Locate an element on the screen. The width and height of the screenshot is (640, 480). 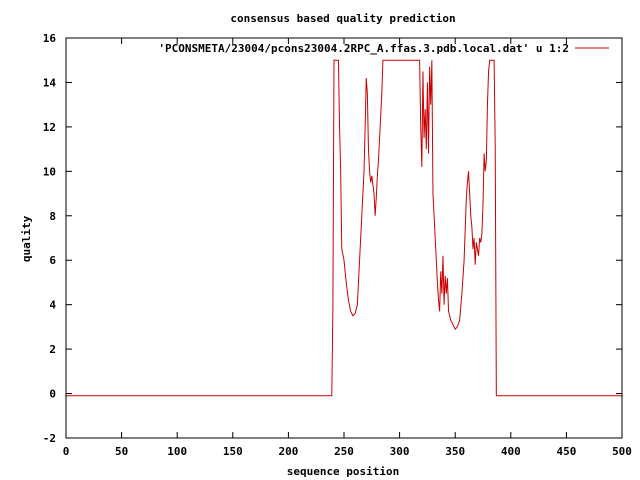
x-tick-label: 300 is located at coordinates (400, 451).